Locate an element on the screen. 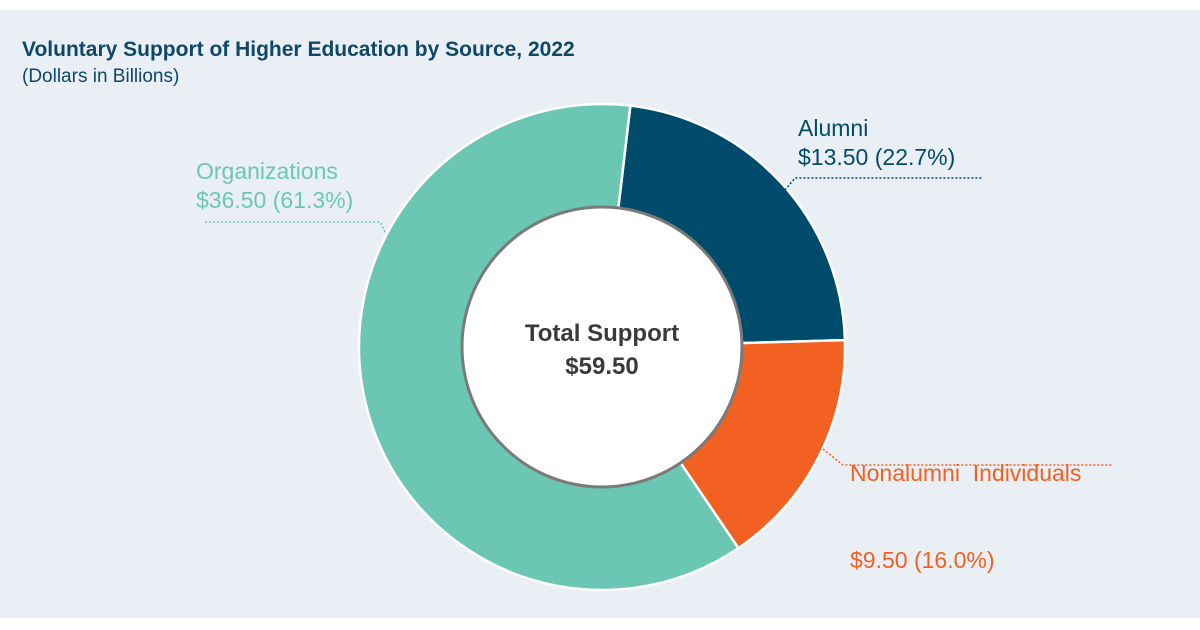 The height and width of the screenshot is (630, 1200). leader-line-alumni is located at coordinates (883, 184).